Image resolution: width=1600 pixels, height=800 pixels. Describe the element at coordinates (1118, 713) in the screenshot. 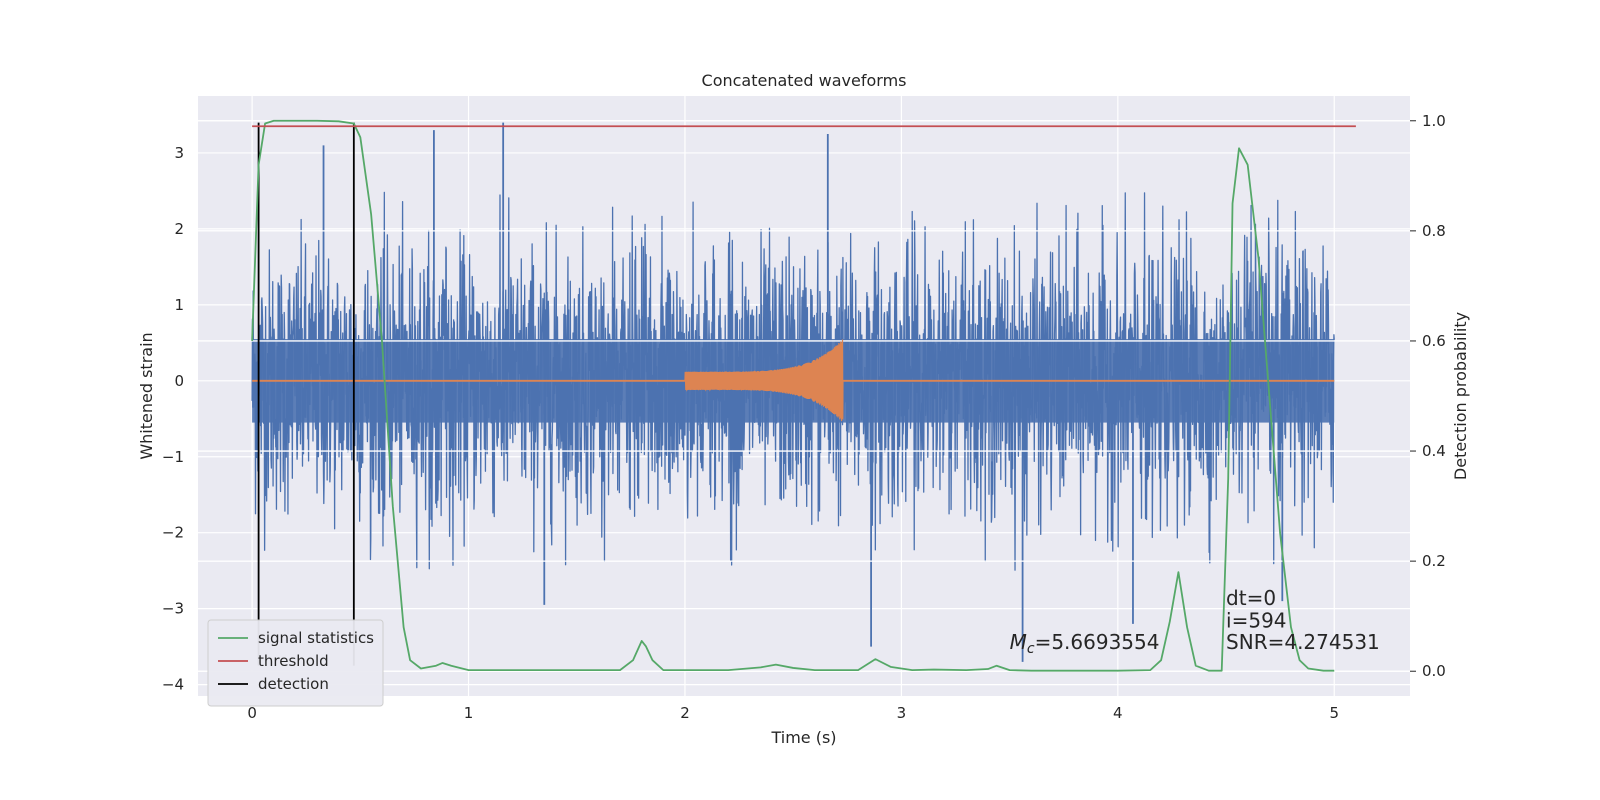

I see `x-tick-label: 4` at that location.